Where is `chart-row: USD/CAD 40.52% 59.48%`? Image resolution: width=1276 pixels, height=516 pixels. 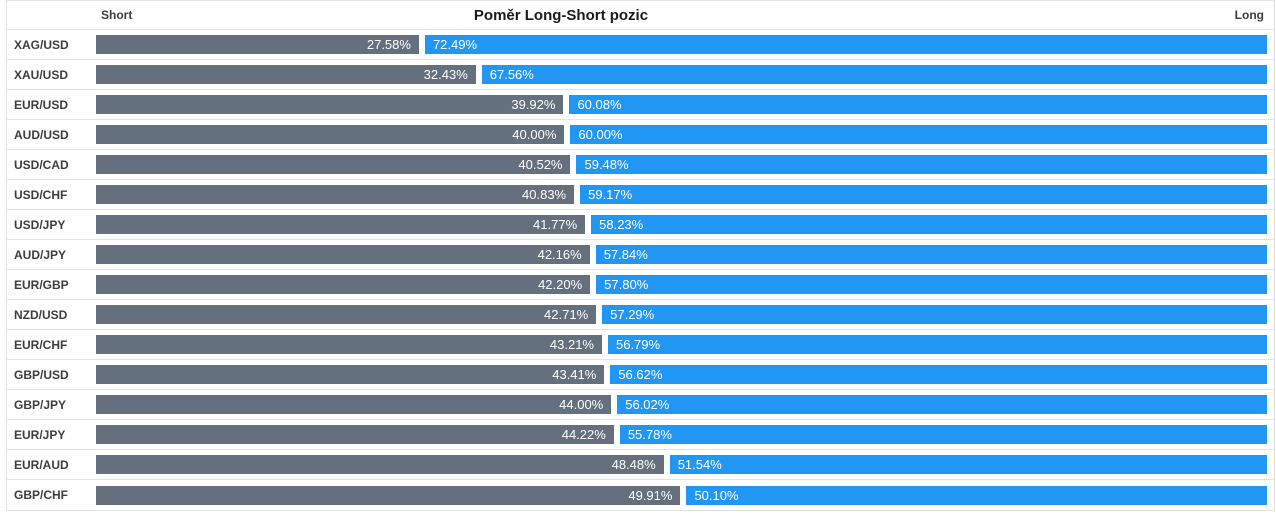 chart-row: USD/CAD 40.52% 59.48% is located at coordinates (640, 165).